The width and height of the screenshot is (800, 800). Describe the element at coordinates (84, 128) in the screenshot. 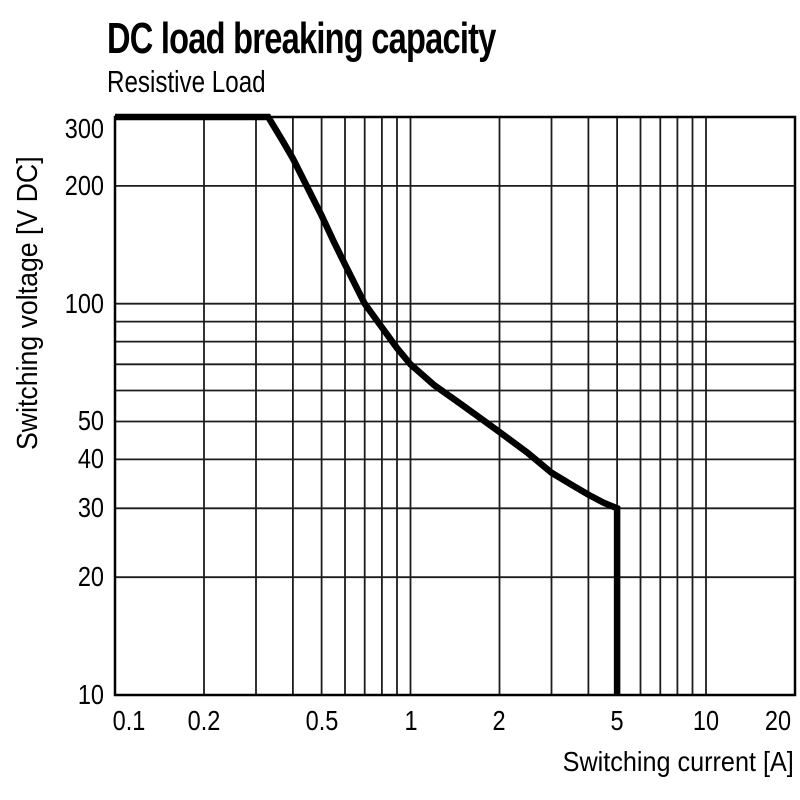

I see `y-tick-label: 300` at that location.